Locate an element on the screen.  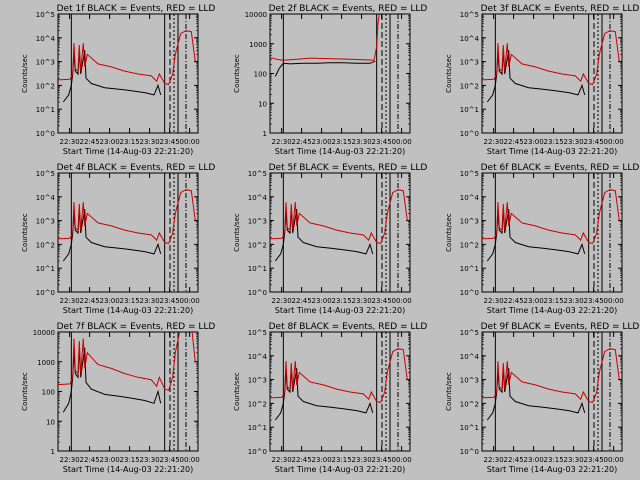
y-tick-label: 1 is located at coordinates (265, 134).